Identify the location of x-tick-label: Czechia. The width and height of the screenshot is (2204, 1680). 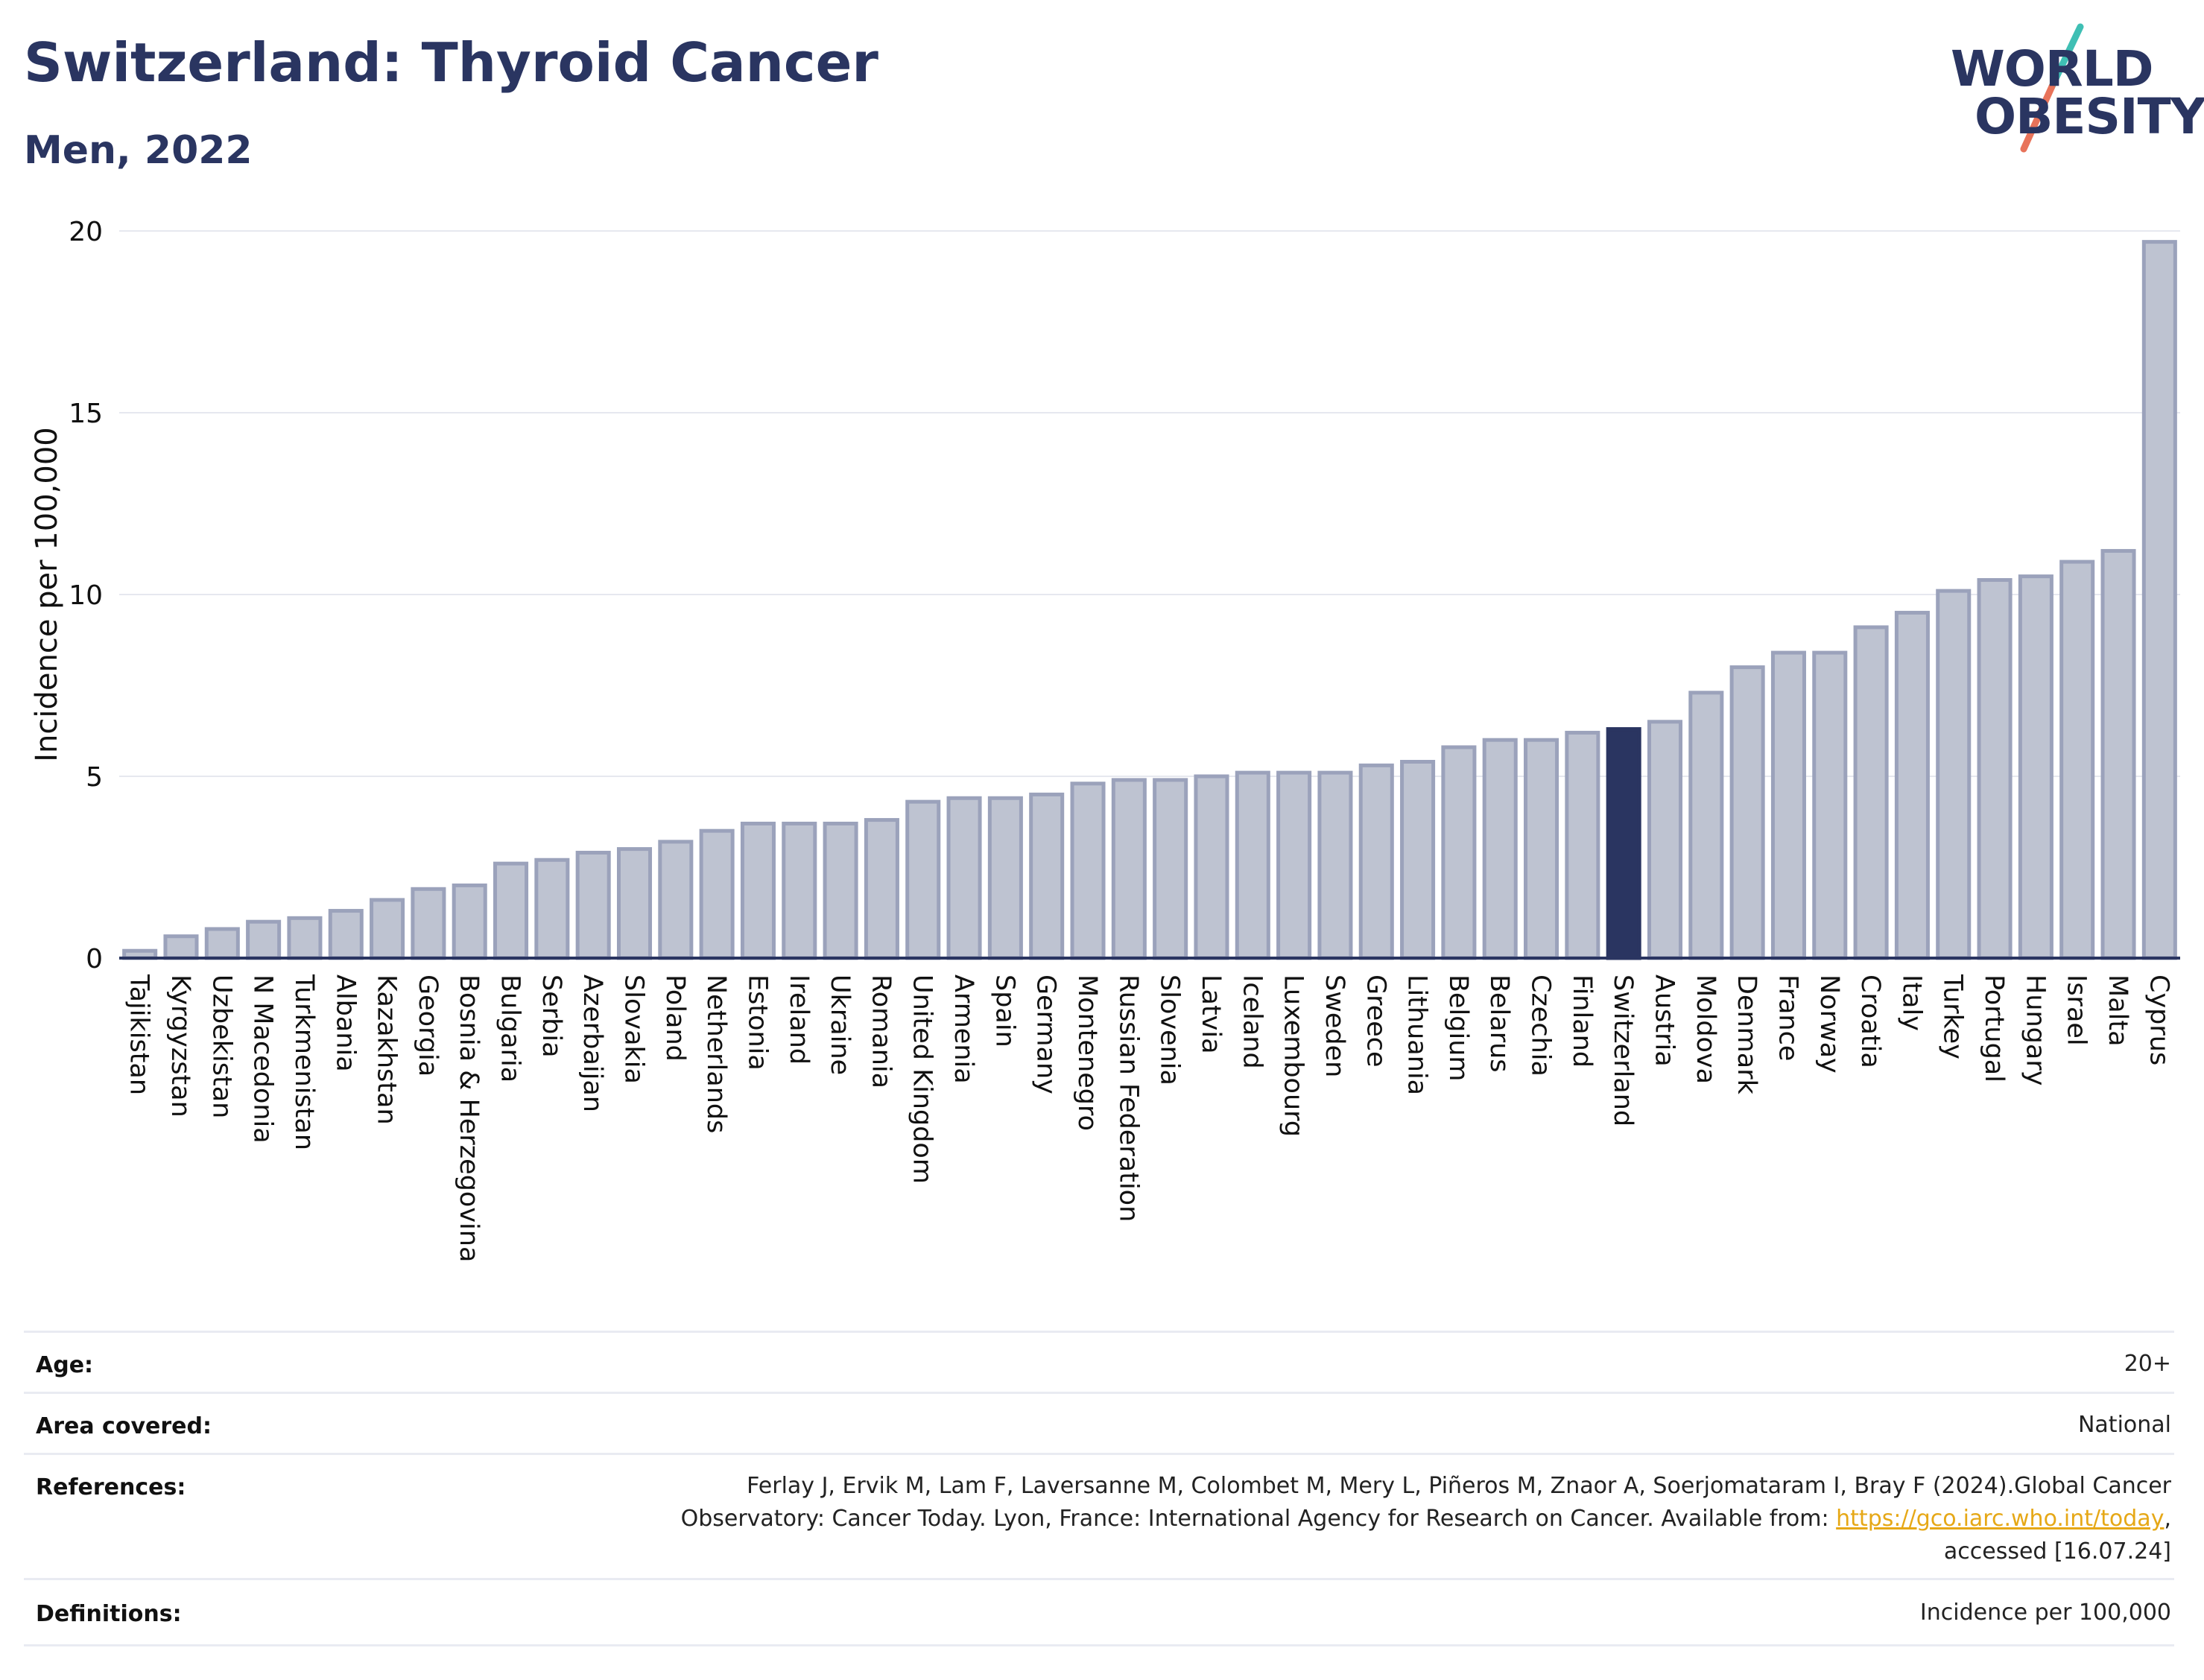
(1541, 1025).